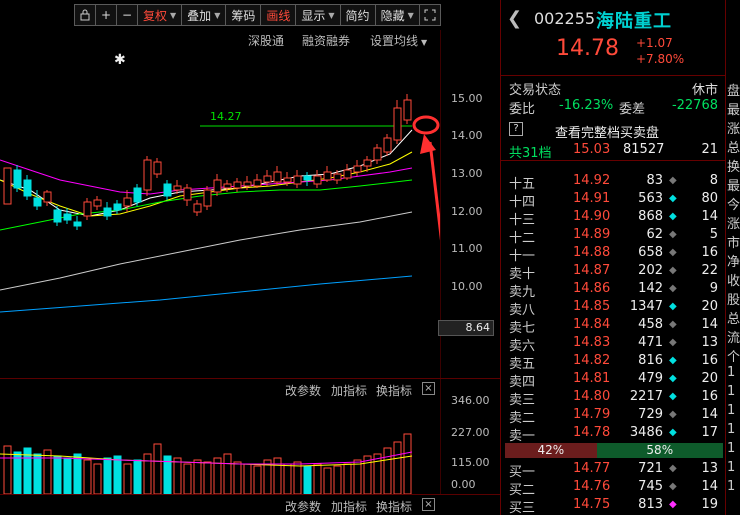  I want to click on margin-trading-link: 融资融券, so click(326, 41).